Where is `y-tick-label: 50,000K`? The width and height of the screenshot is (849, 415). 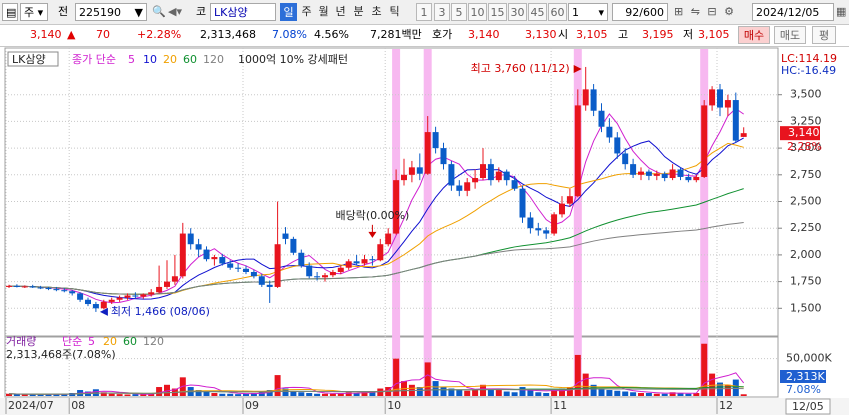 y-tick-label: 50,000K is located at coordinates (809, 358).